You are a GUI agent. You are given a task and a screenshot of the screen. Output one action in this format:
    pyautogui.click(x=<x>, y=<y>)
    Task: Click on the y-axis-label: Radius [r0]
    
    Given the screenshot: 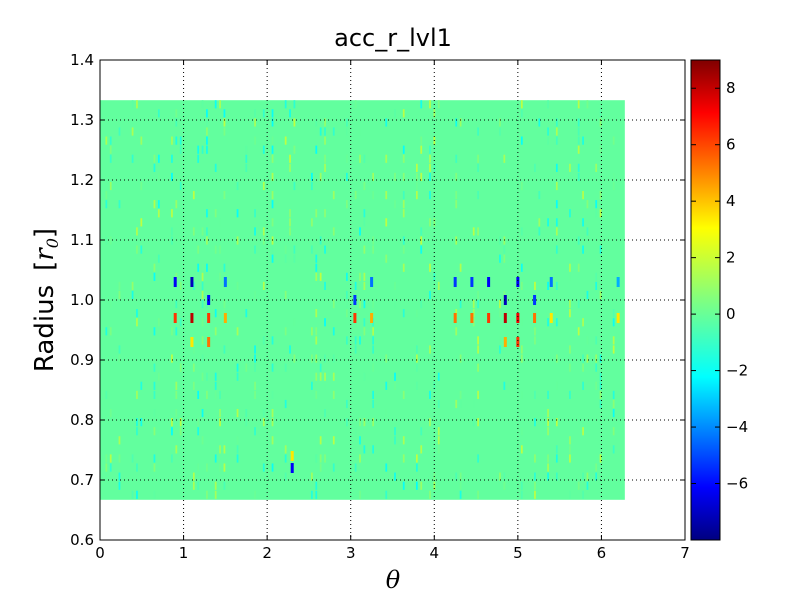 What is the action you would take?
    pyautogui.click(x=46, y=300)
    